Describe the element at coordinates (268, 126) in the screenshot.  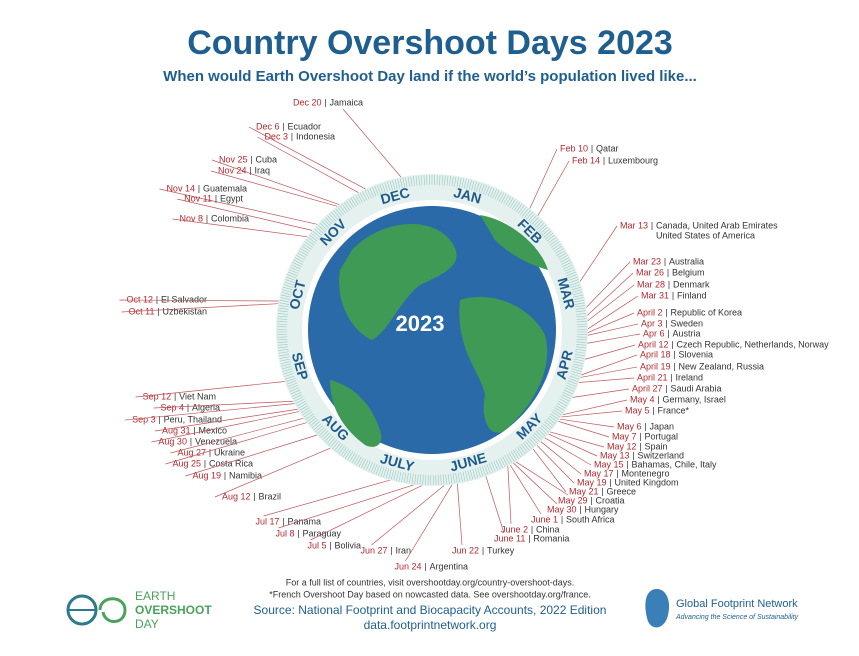
I see `entry-date: Dec 6` at that location.